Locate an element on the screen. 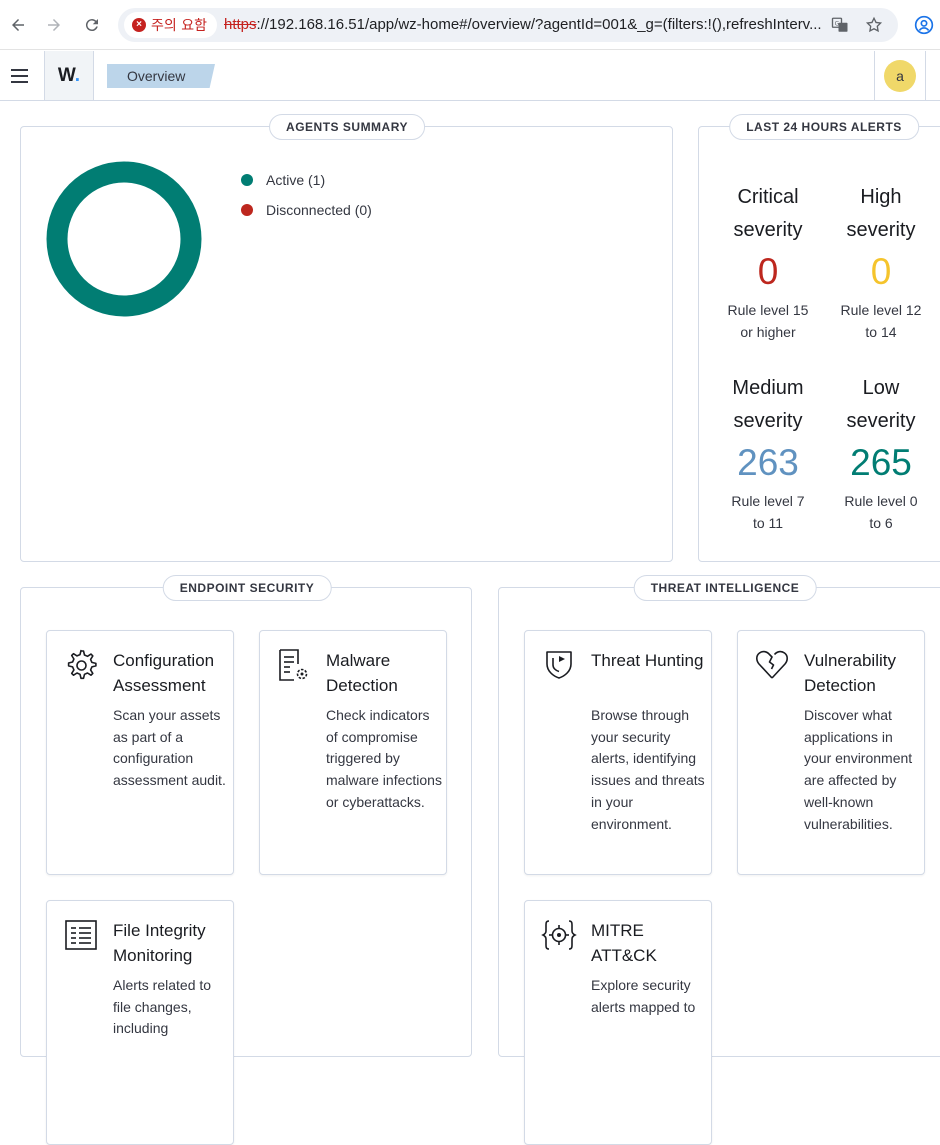  high-severity: High severity 0 Rule level 12 to 14 is located at coordinates (881, 262).